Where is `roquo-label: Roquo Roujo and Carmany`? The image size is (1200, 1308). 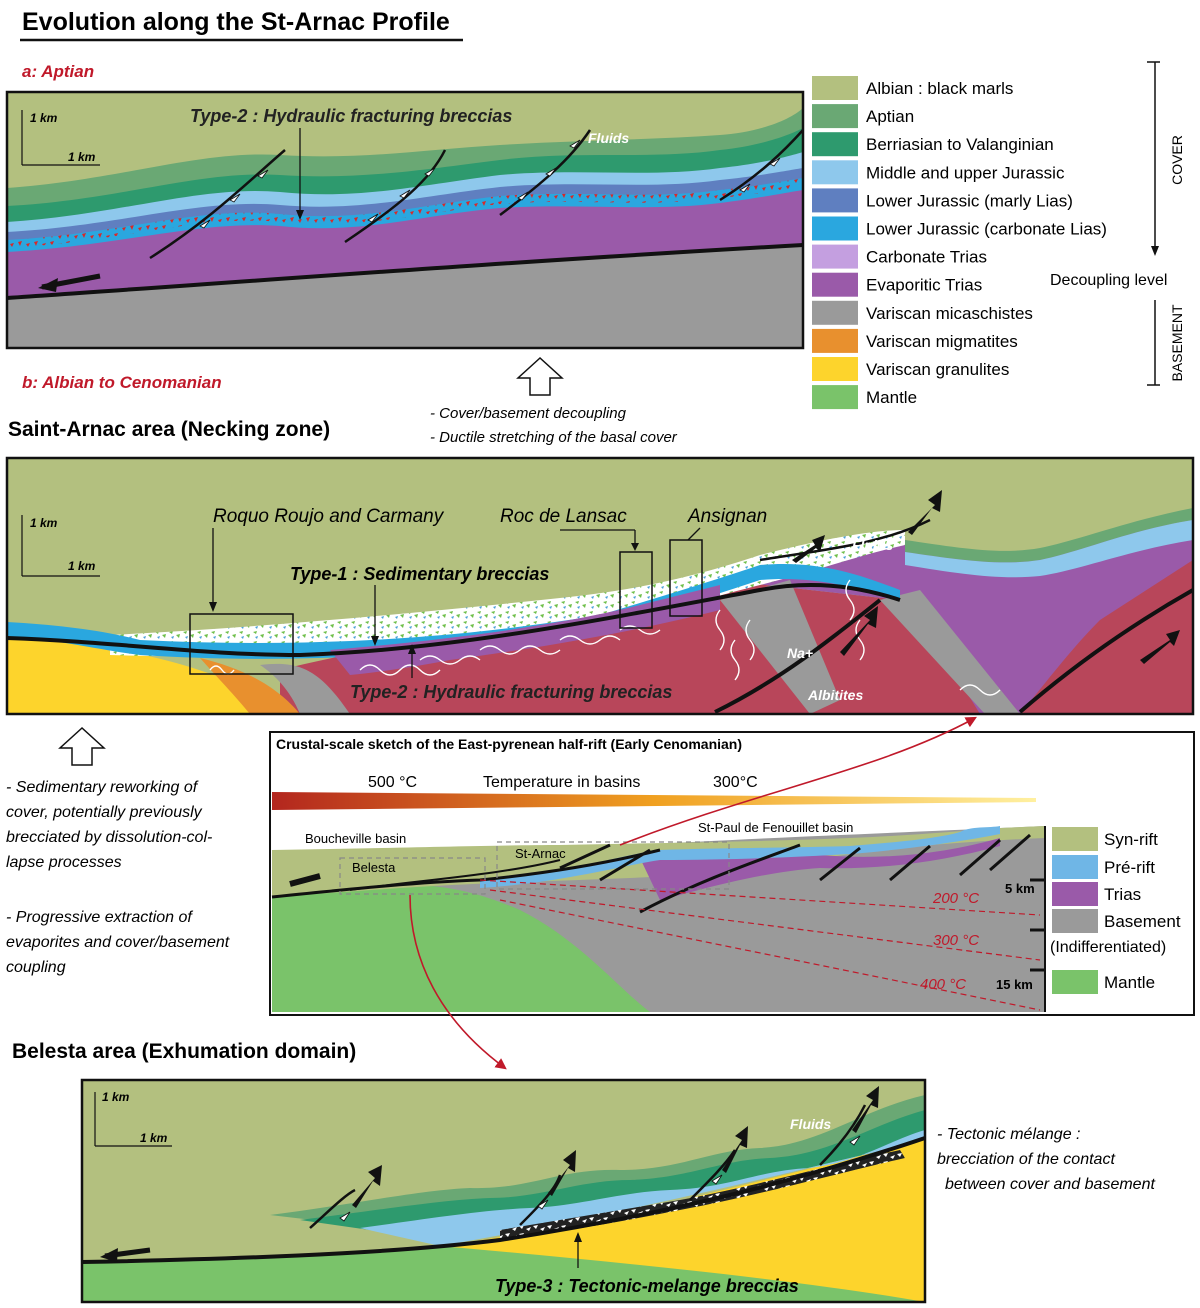
roquo-label: Roquo Roujo and Carmany is located at coordinates (329, 516).